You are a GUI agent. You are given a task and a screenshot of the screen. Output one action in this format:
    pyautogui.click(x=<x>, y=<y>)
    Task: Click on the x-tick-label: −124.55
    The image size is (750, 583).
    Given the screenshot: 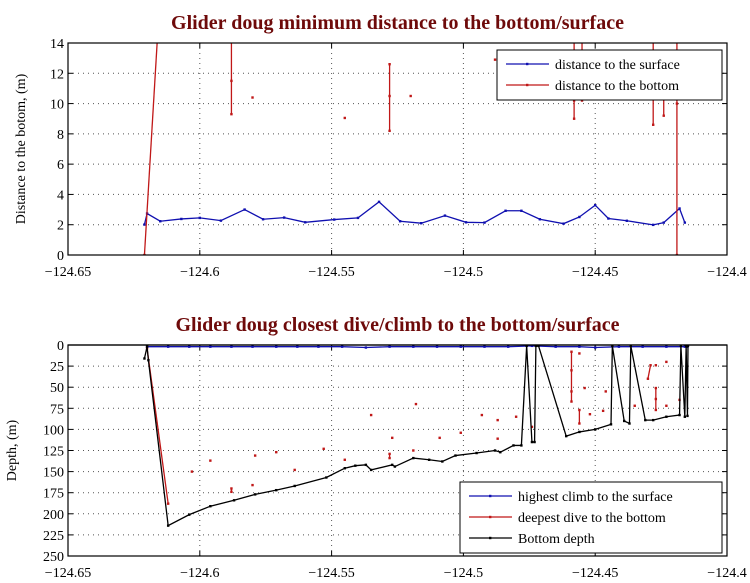 What is the action you would take?
    pyautogui.click(x=331, y=272)
    